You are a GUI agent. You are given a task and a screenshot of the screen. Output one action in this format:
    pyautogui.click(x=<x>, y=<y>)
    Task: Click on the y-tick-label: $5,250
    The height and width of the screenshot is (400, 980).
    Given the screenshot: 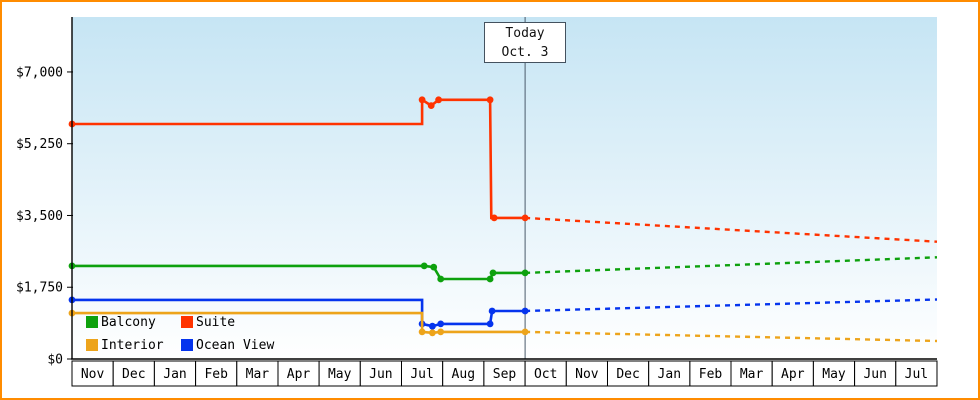 What is the action you would take?
    pyautogui.click(x=39, y=144)
    